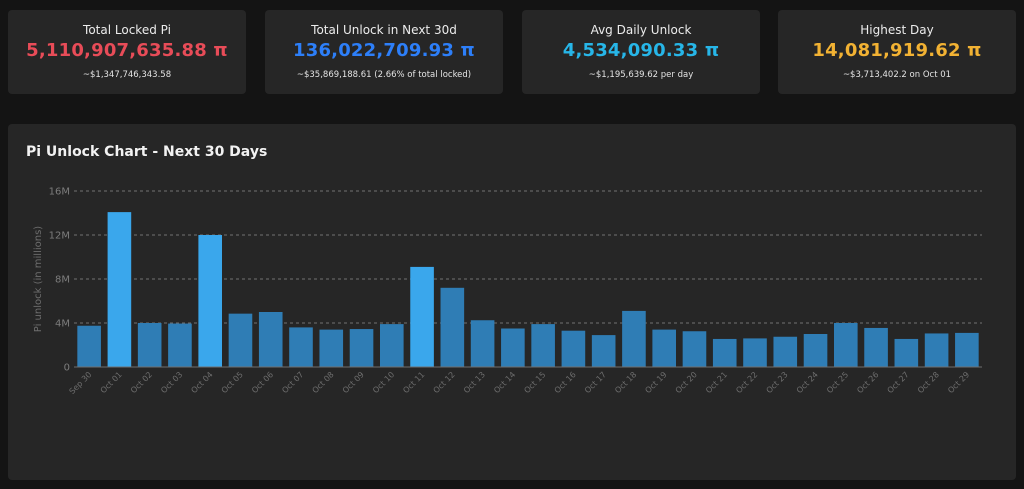  I want to click on x-tick-label: Oct 10, so click(383, 382).